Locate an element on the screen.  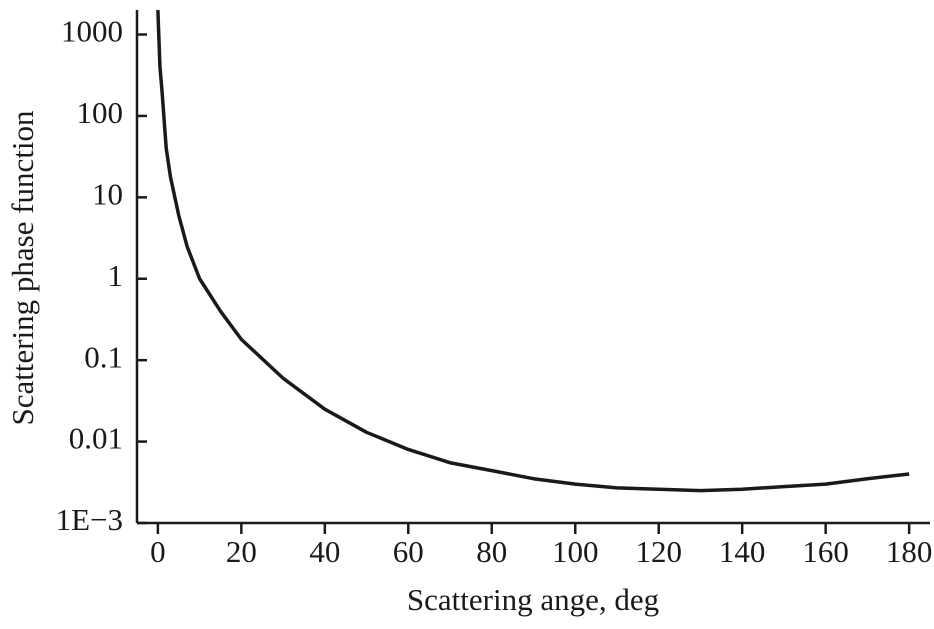
x-tick-label: 120 is located at coordinates (658, 551).